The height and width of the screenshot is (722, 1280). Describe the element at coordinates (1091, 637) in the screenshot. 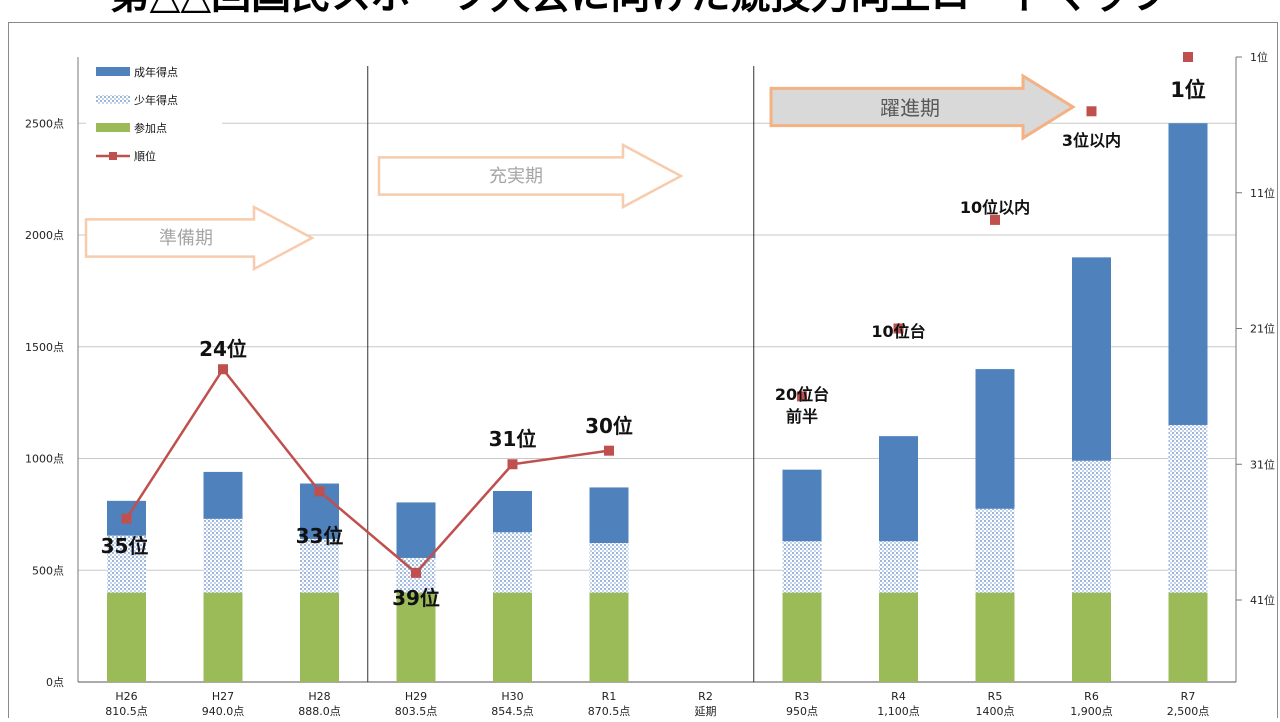

I see `bar-R6-s0` at that location.